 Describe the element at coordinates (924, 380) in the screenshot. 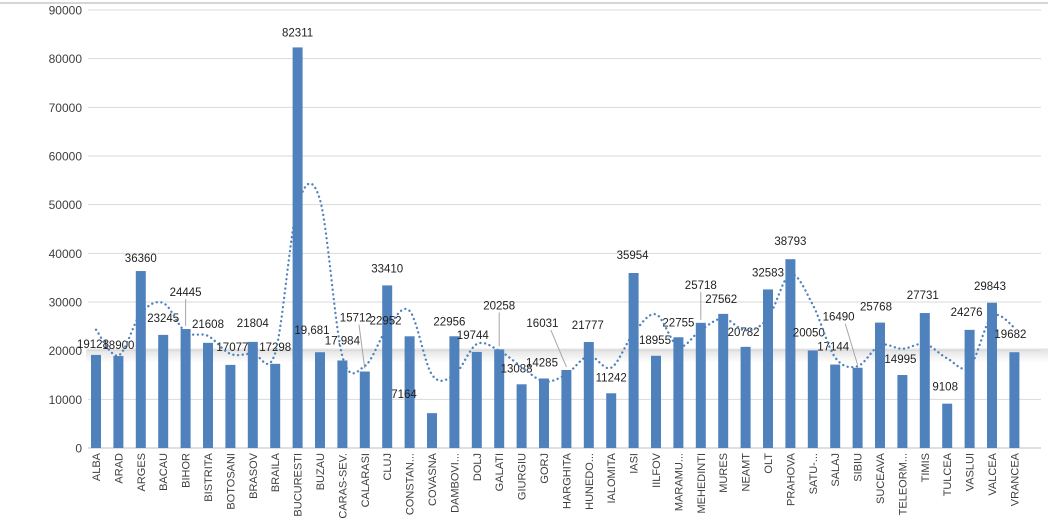

I see `bar-timis` at that location.